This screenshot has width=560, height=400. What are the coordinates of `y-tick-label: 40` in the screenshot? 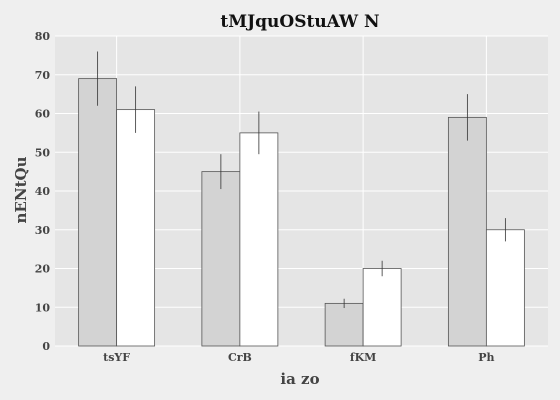 It's located at (43, 191).